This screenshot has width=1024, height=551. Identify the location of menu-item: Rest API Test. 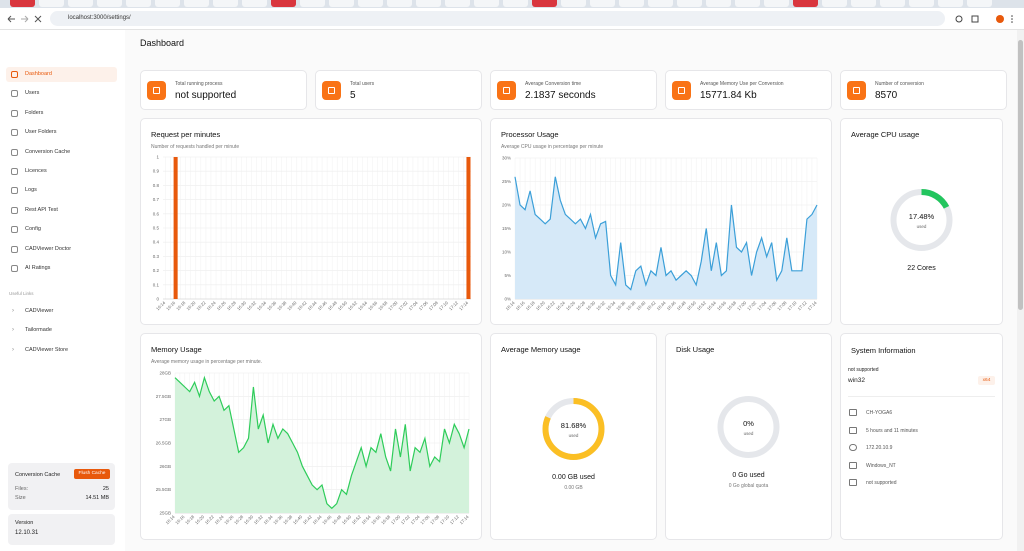
(61, 210).